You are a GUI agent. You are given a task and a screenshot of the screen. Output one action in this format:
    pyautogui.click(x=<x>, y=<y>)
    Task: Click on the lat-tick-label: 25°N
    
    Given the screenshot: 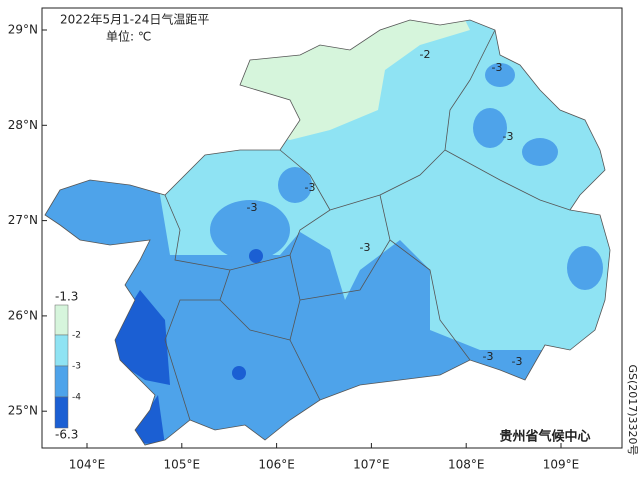 What is the action you would take?
    pyautogui.click(x=23, y=411)
    